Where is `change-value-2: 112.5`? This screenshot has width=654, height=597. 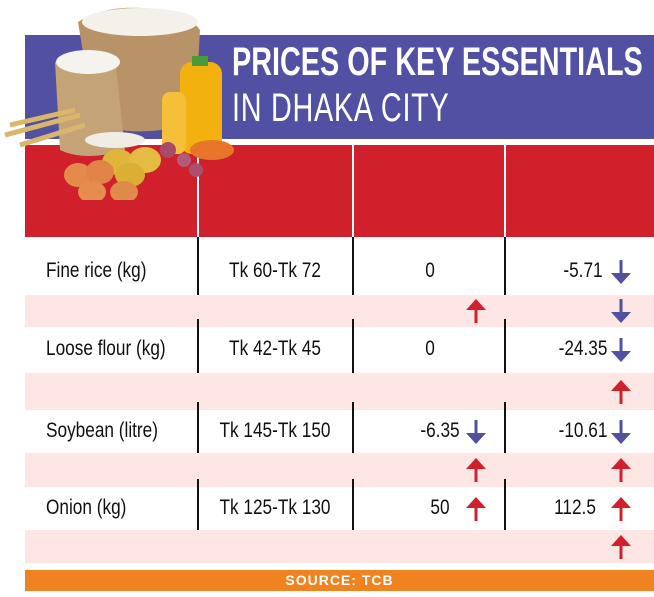 change-value-2: 112.5 is located at coordinates (575, 507).